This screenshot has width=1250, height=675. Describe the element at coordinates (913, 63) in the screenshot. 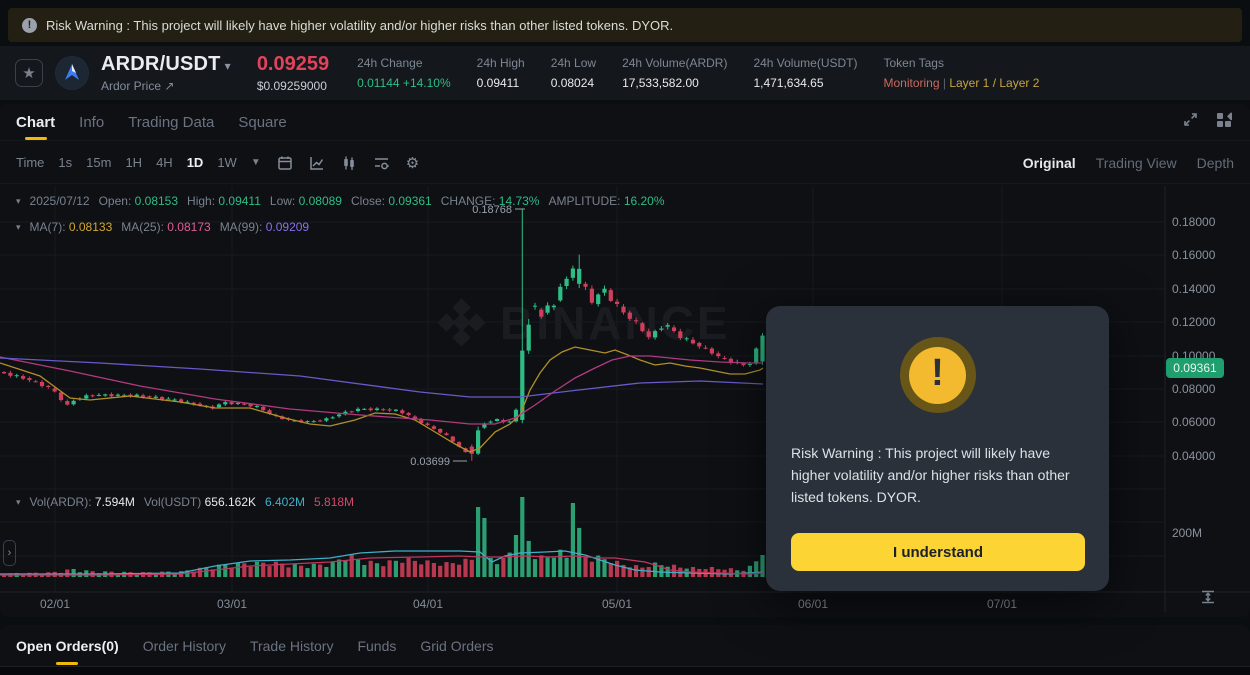

I see `token-tags-label: Token Tags` at that location.